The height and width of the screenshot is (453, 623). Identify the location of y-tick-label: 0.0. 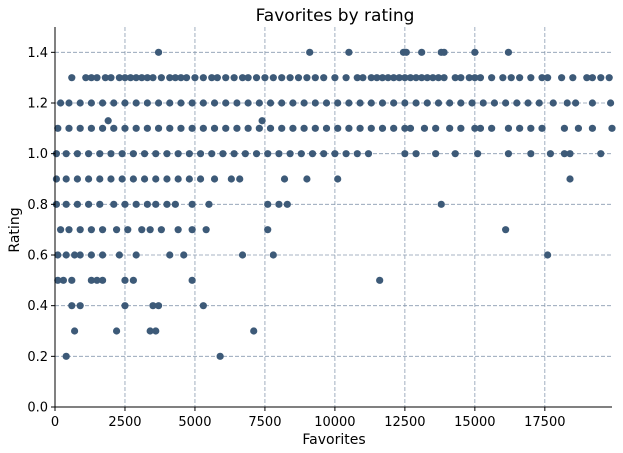
(37, 408).